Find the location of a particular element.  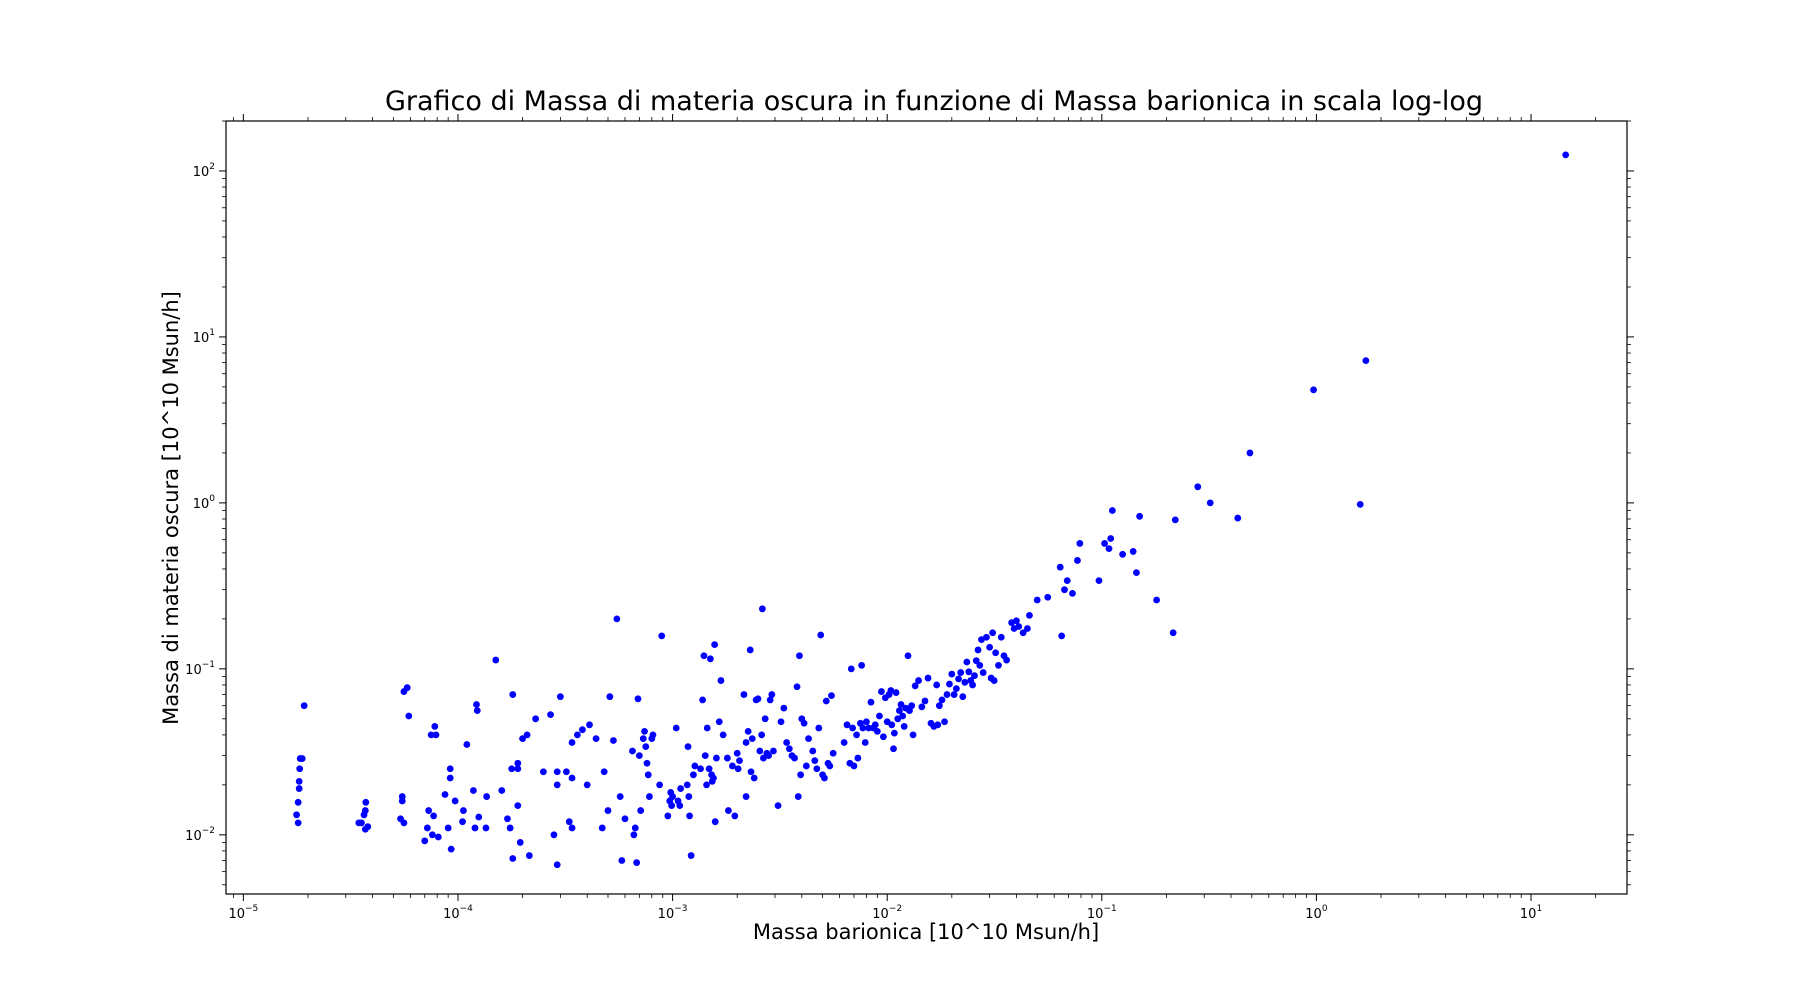

x-tick-label: 10¹ is located at coordinates (1531, 913).